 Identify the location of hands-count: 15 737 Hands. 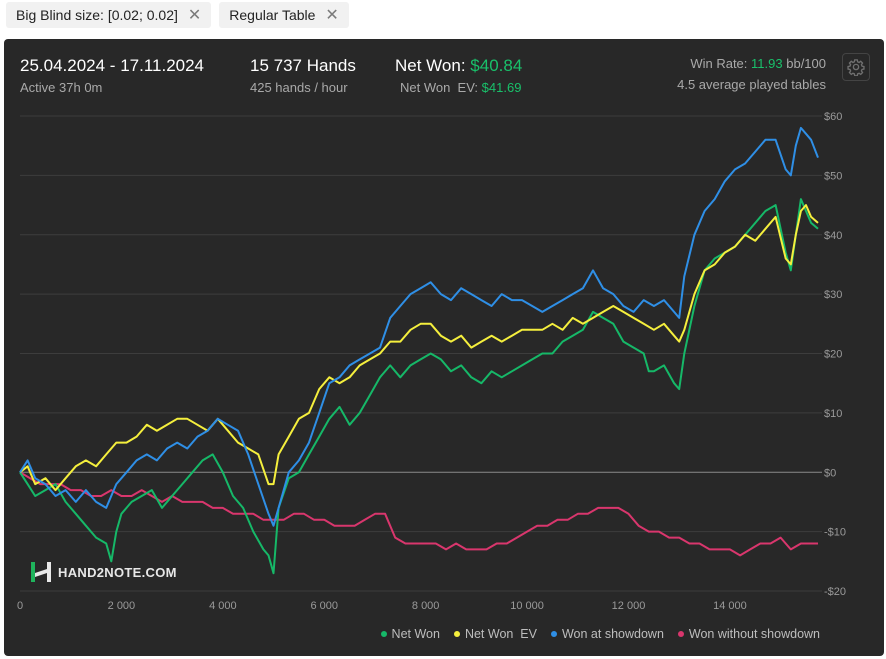
(303, 65).